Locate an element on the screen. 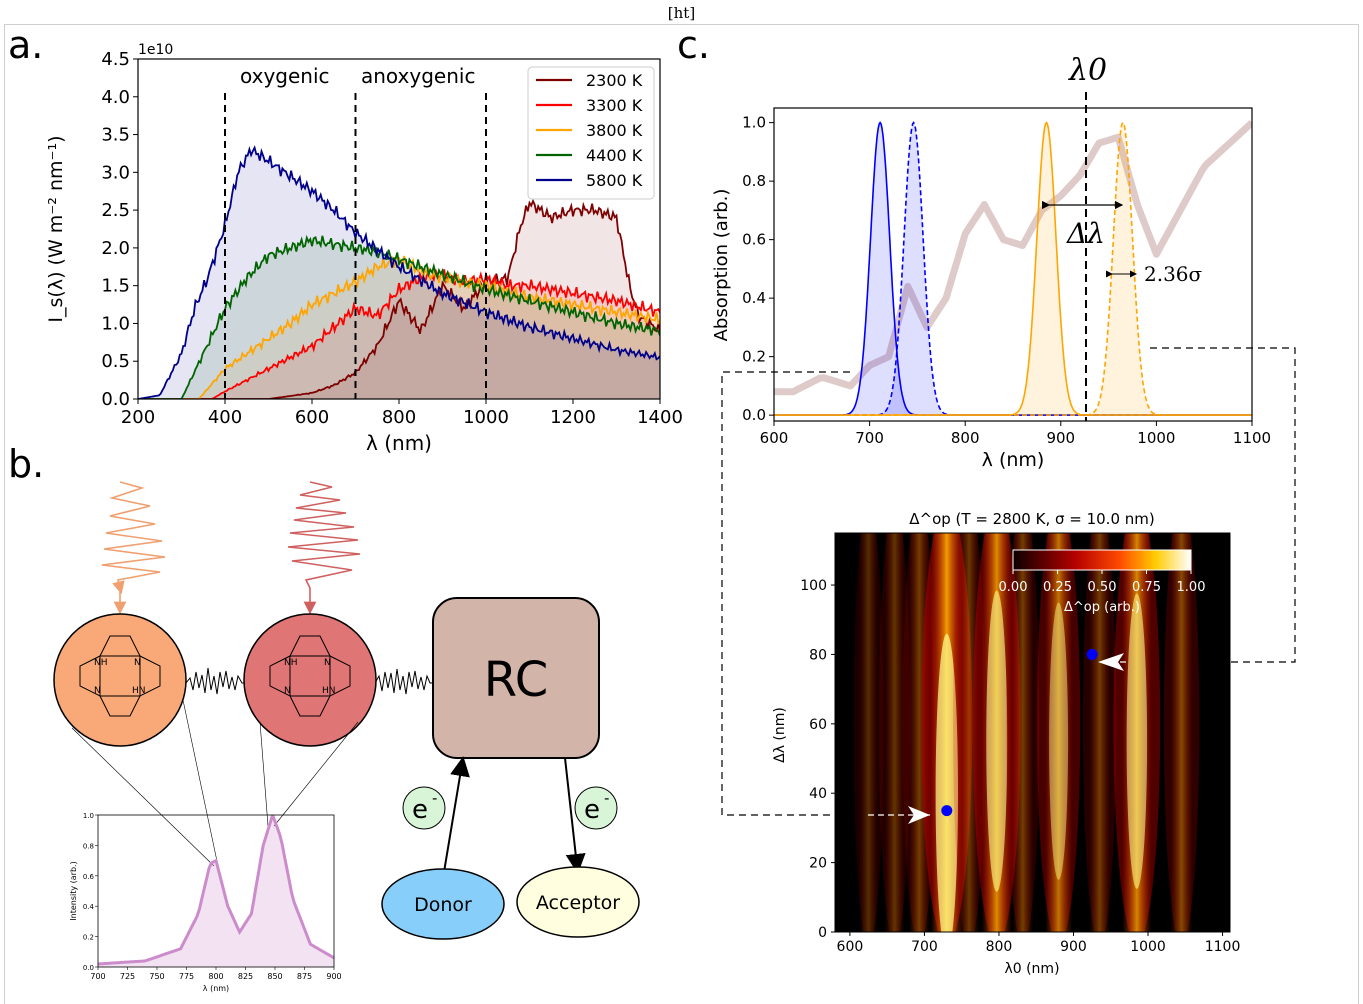 The height and width of the screenshot is (1004, 1363). photon-red-wave is located at coordinates (324, 535).